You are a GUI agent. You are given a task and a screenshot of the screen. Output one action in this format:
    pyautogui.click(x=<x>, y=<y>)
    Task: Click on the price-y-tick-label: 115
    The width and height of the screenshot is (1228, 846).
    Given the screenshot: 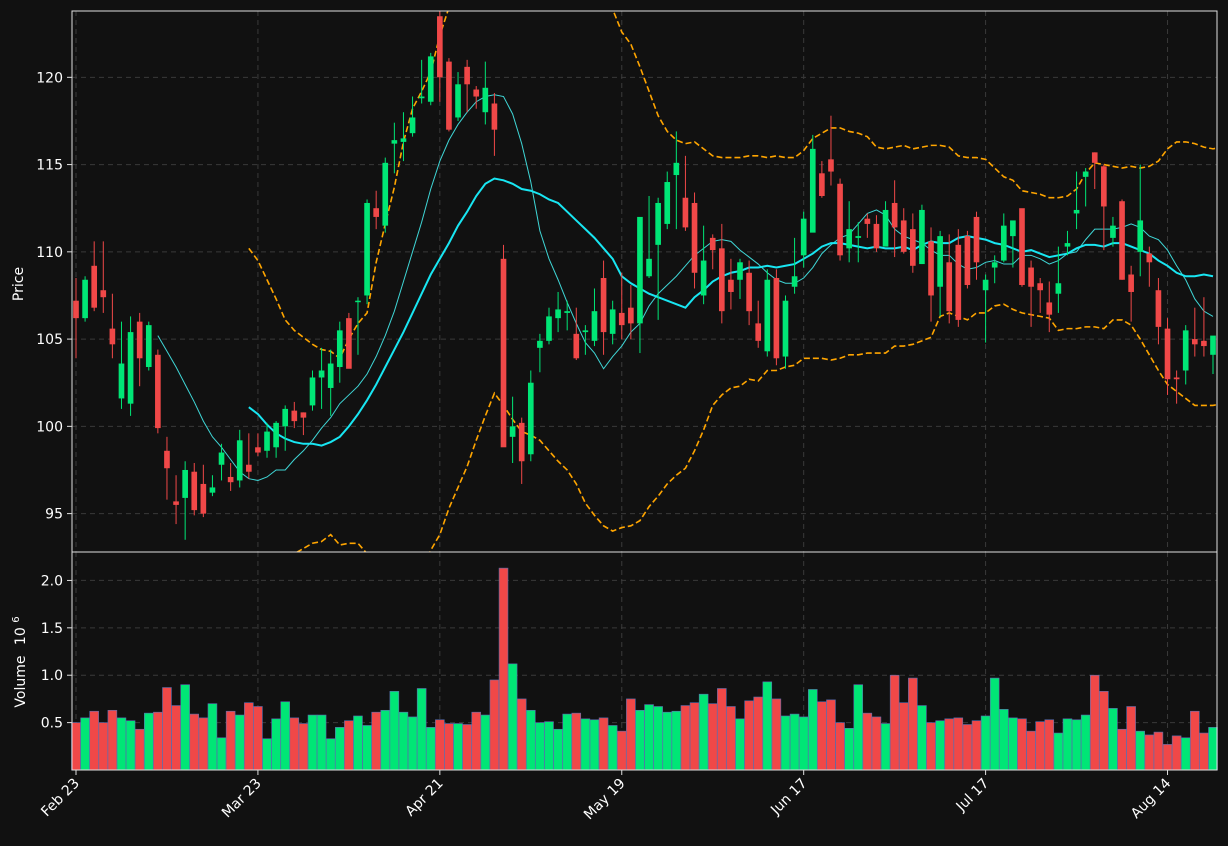 What is the action you would take?
    pyautogui.click(x=49, y=166)
    